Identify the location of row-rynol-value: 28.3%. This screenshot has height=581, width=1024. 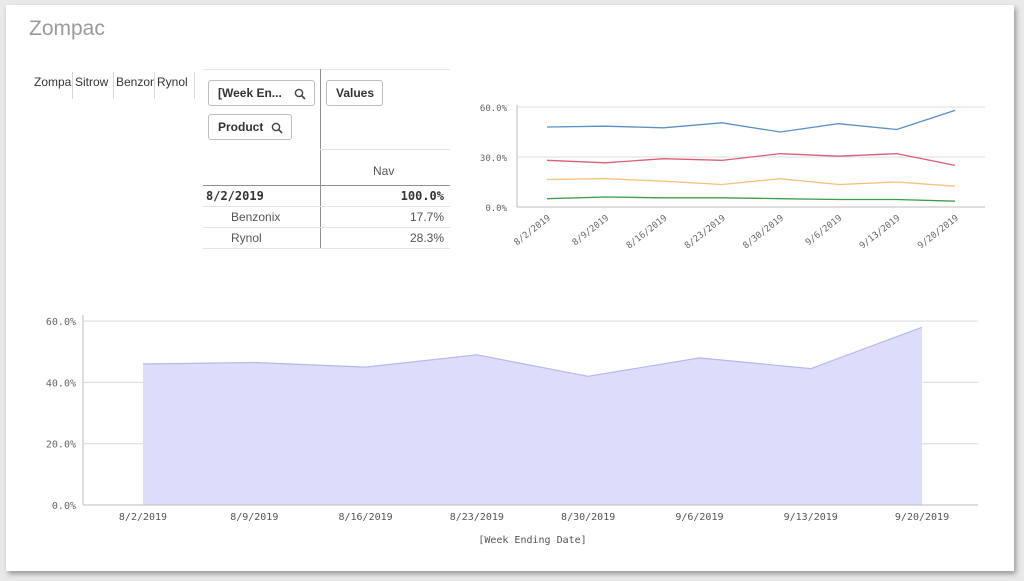
(426, 238).